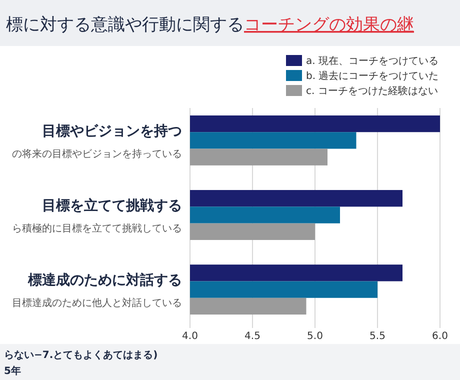  I want to click on x-tick-label: 5.0, so click(315, 336).